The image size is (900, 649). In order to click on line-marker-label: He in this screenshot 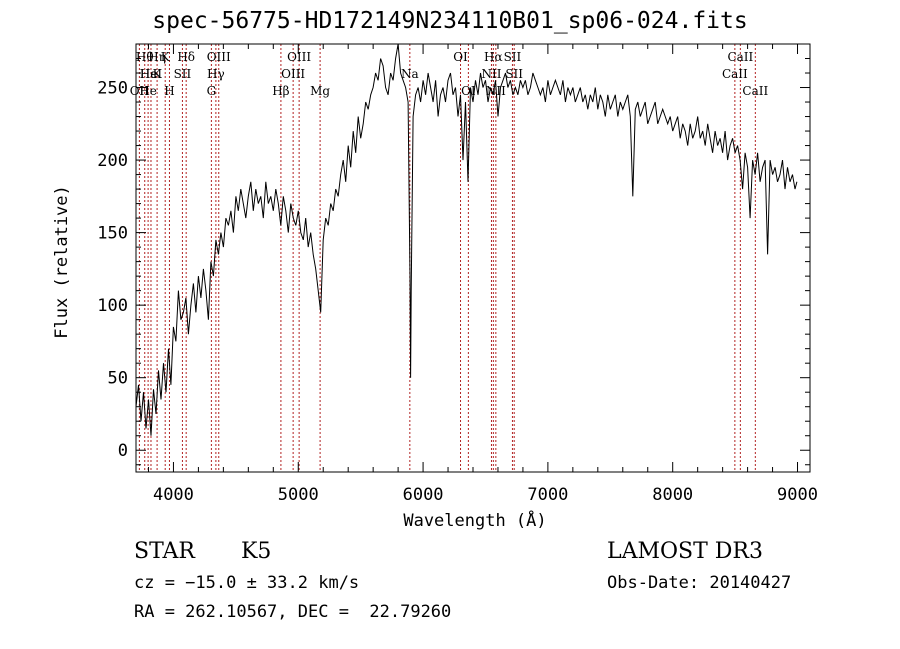, I will do `click(148, 91)`.